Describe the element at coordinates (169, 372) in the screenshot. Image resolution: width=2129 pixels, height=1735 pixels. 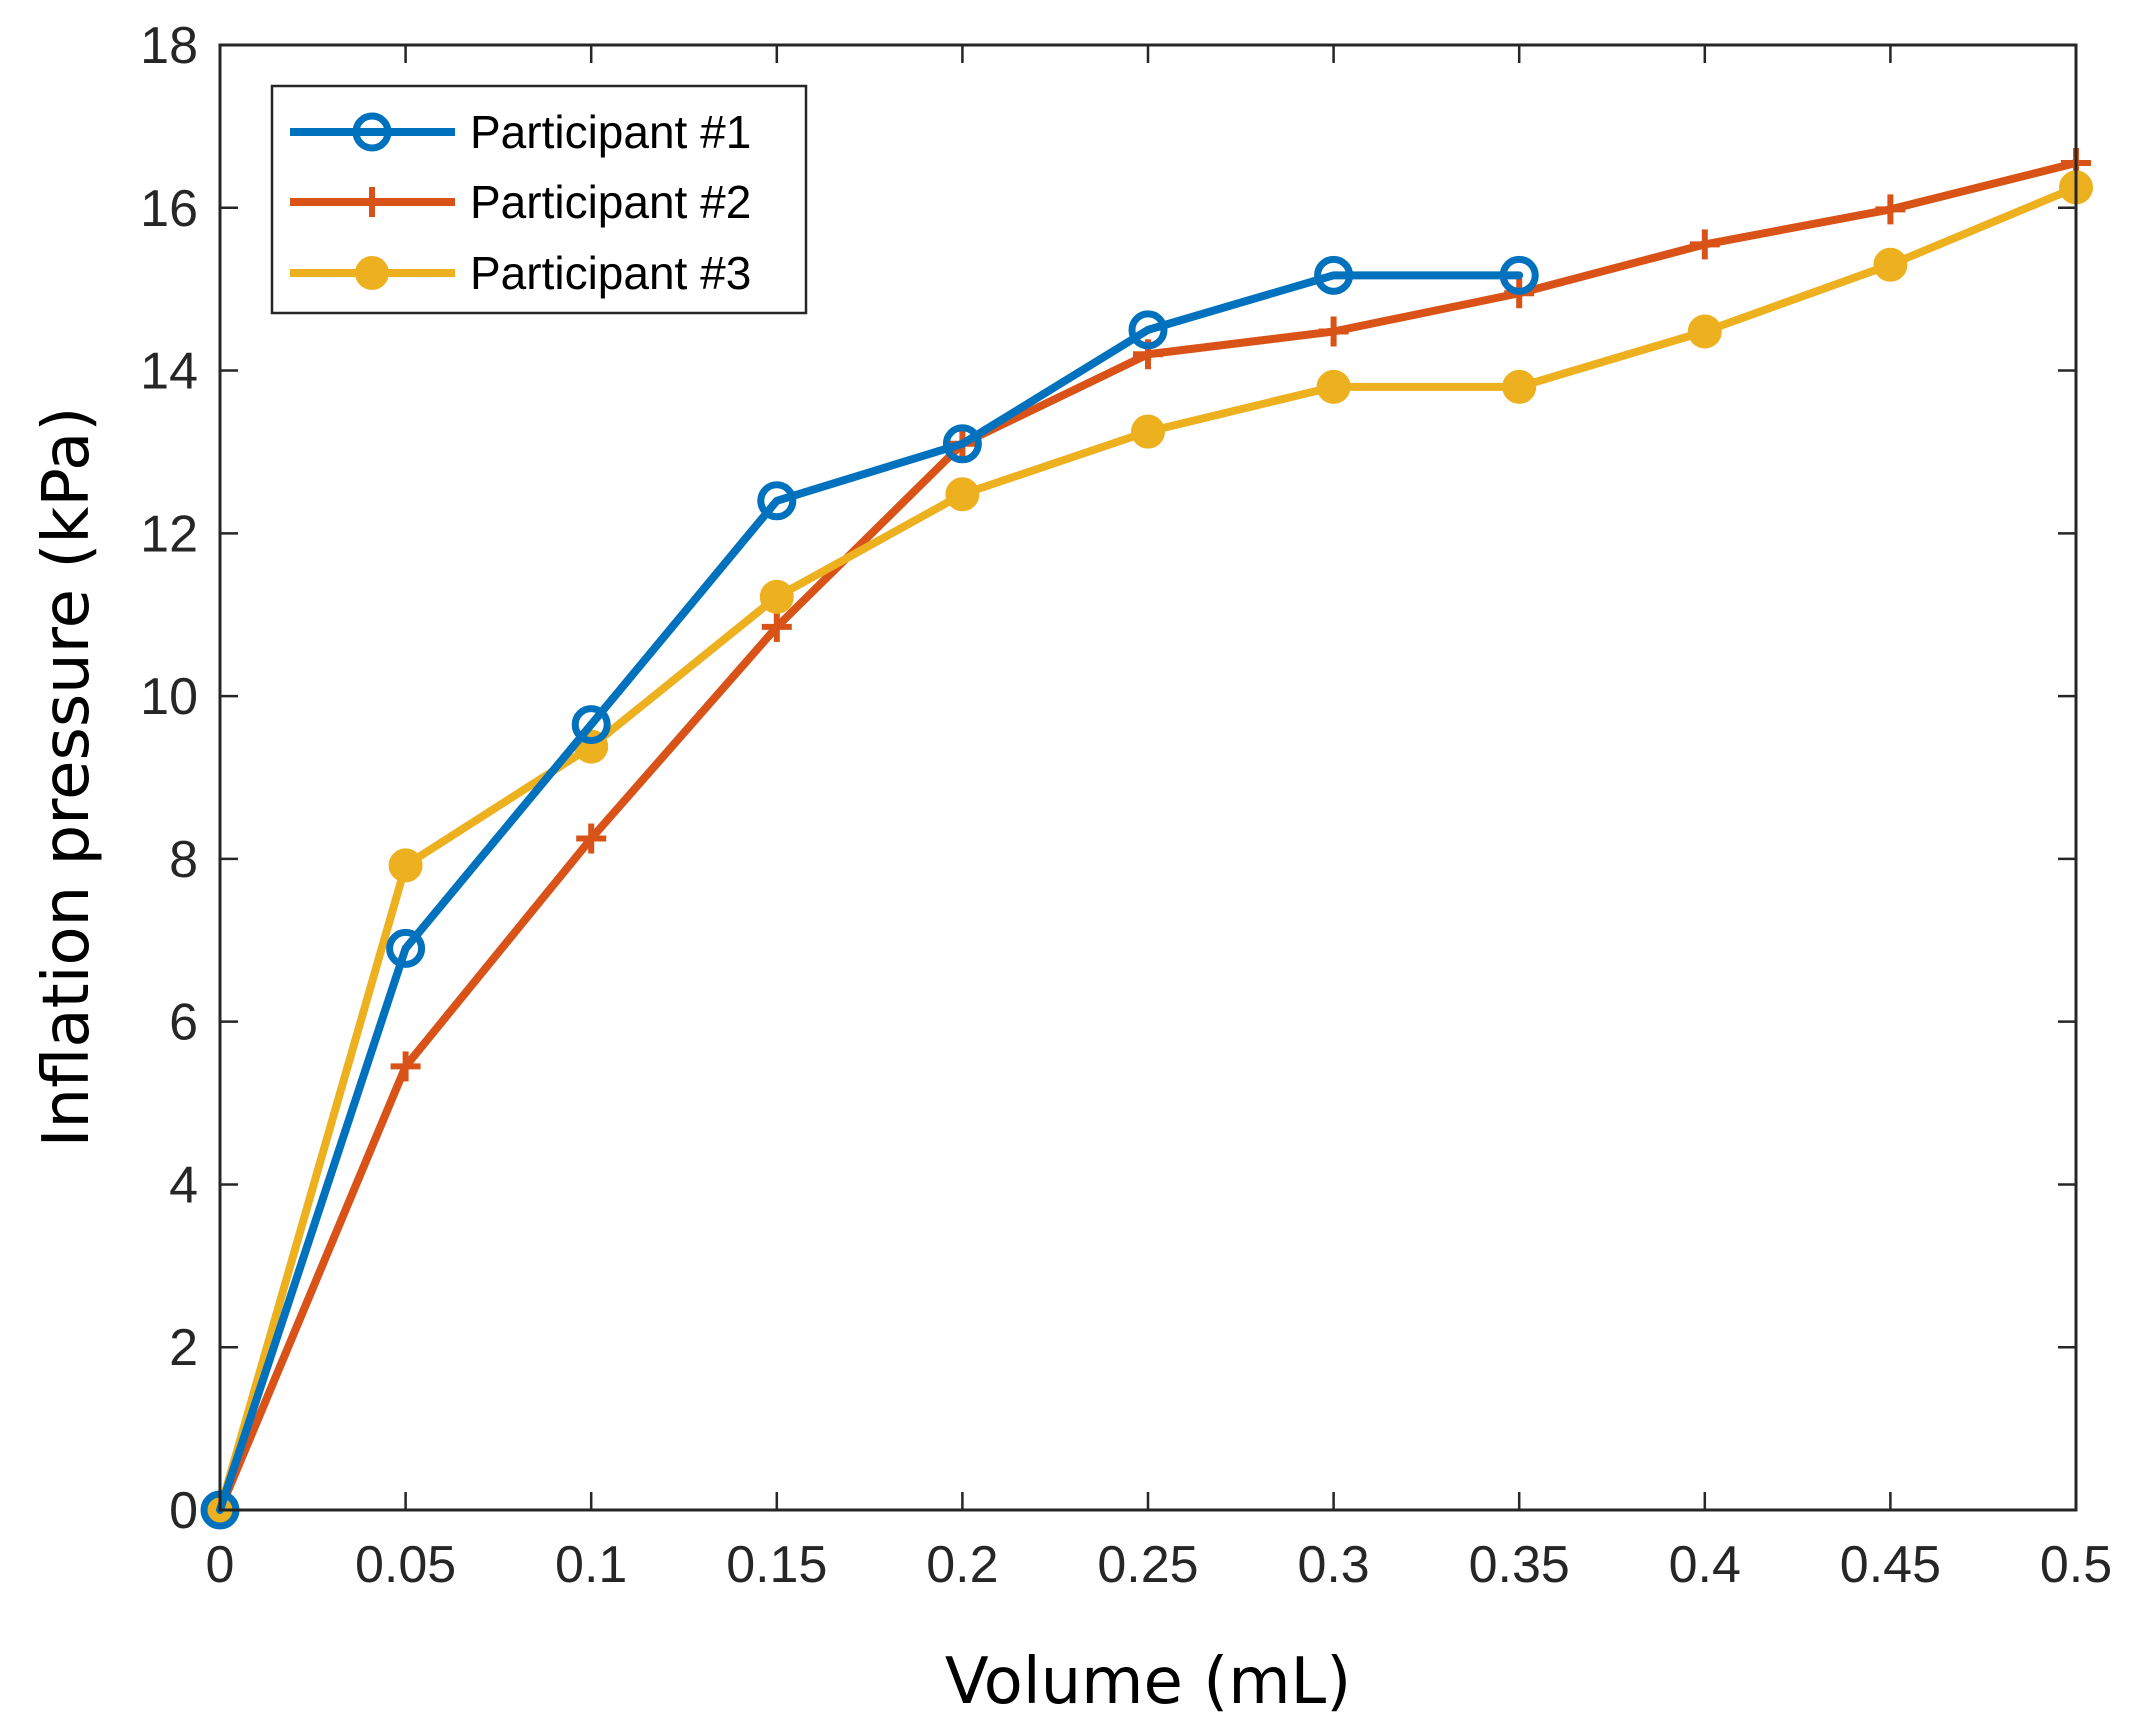
I see `y-tick-label: 14` at that location.